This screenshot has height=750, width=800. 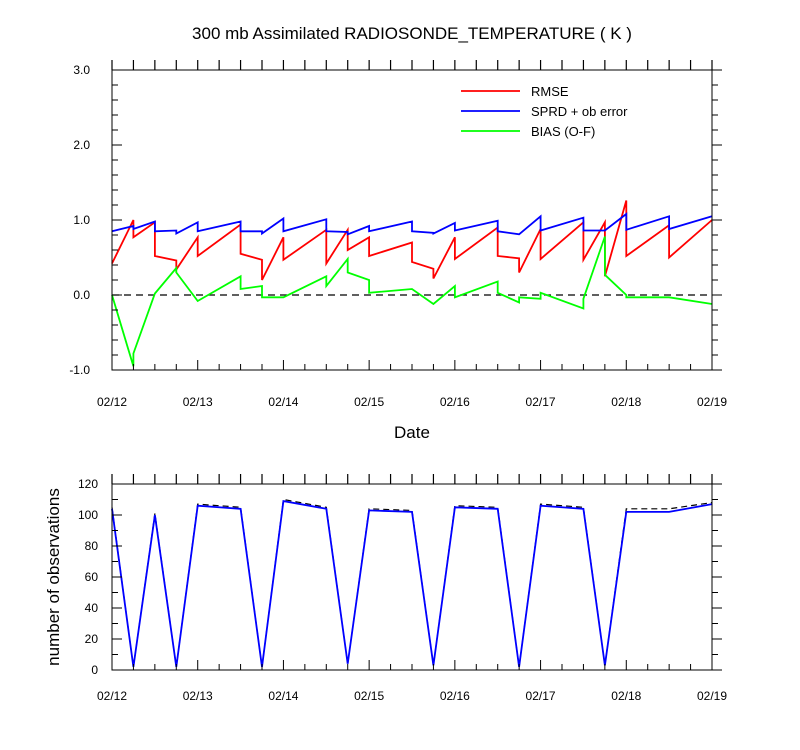 What do you see at coordinates (92, 639) in the screenshot?
I see `y-tick-label: 20` at bounding box center [92, 639].